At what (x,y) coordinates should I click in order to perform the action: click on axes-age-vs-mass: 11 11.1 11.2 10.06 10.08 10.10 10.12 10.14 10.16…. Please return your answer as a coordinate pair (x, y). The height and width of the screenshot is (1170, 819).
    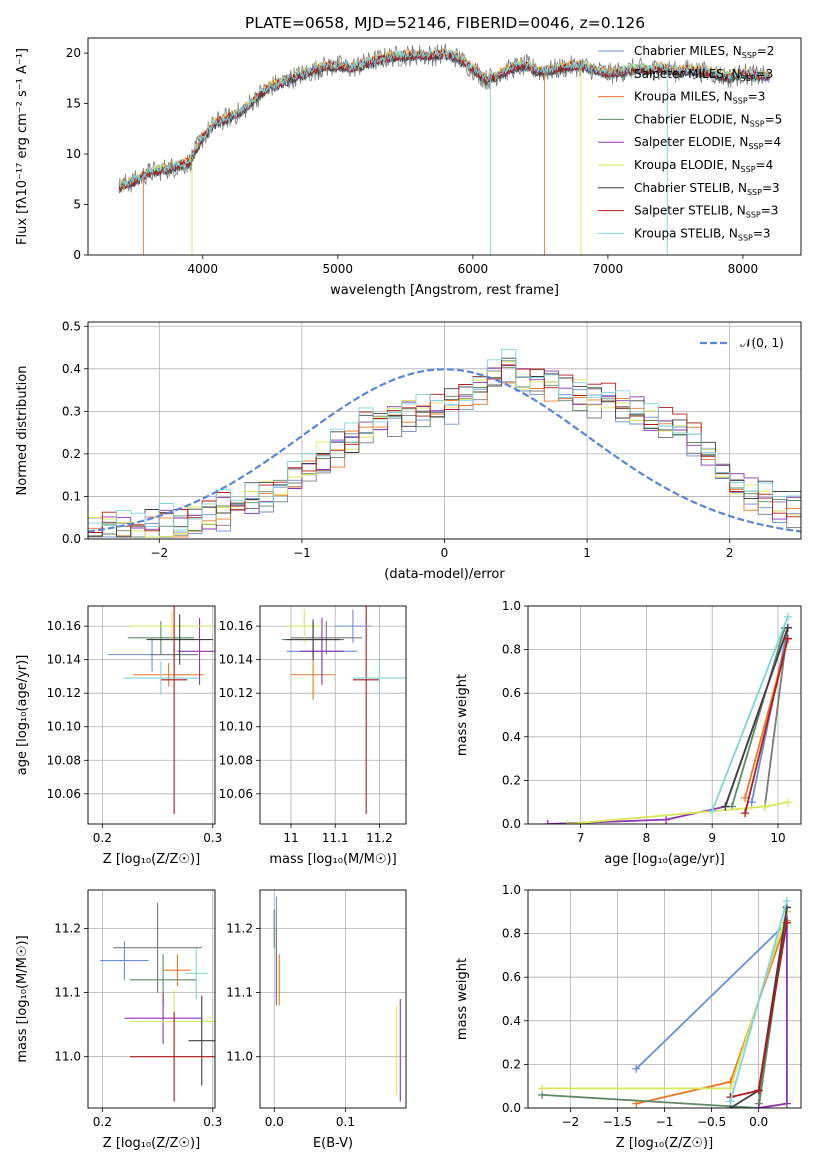
    Looking at the image, I should click on (313, 736).